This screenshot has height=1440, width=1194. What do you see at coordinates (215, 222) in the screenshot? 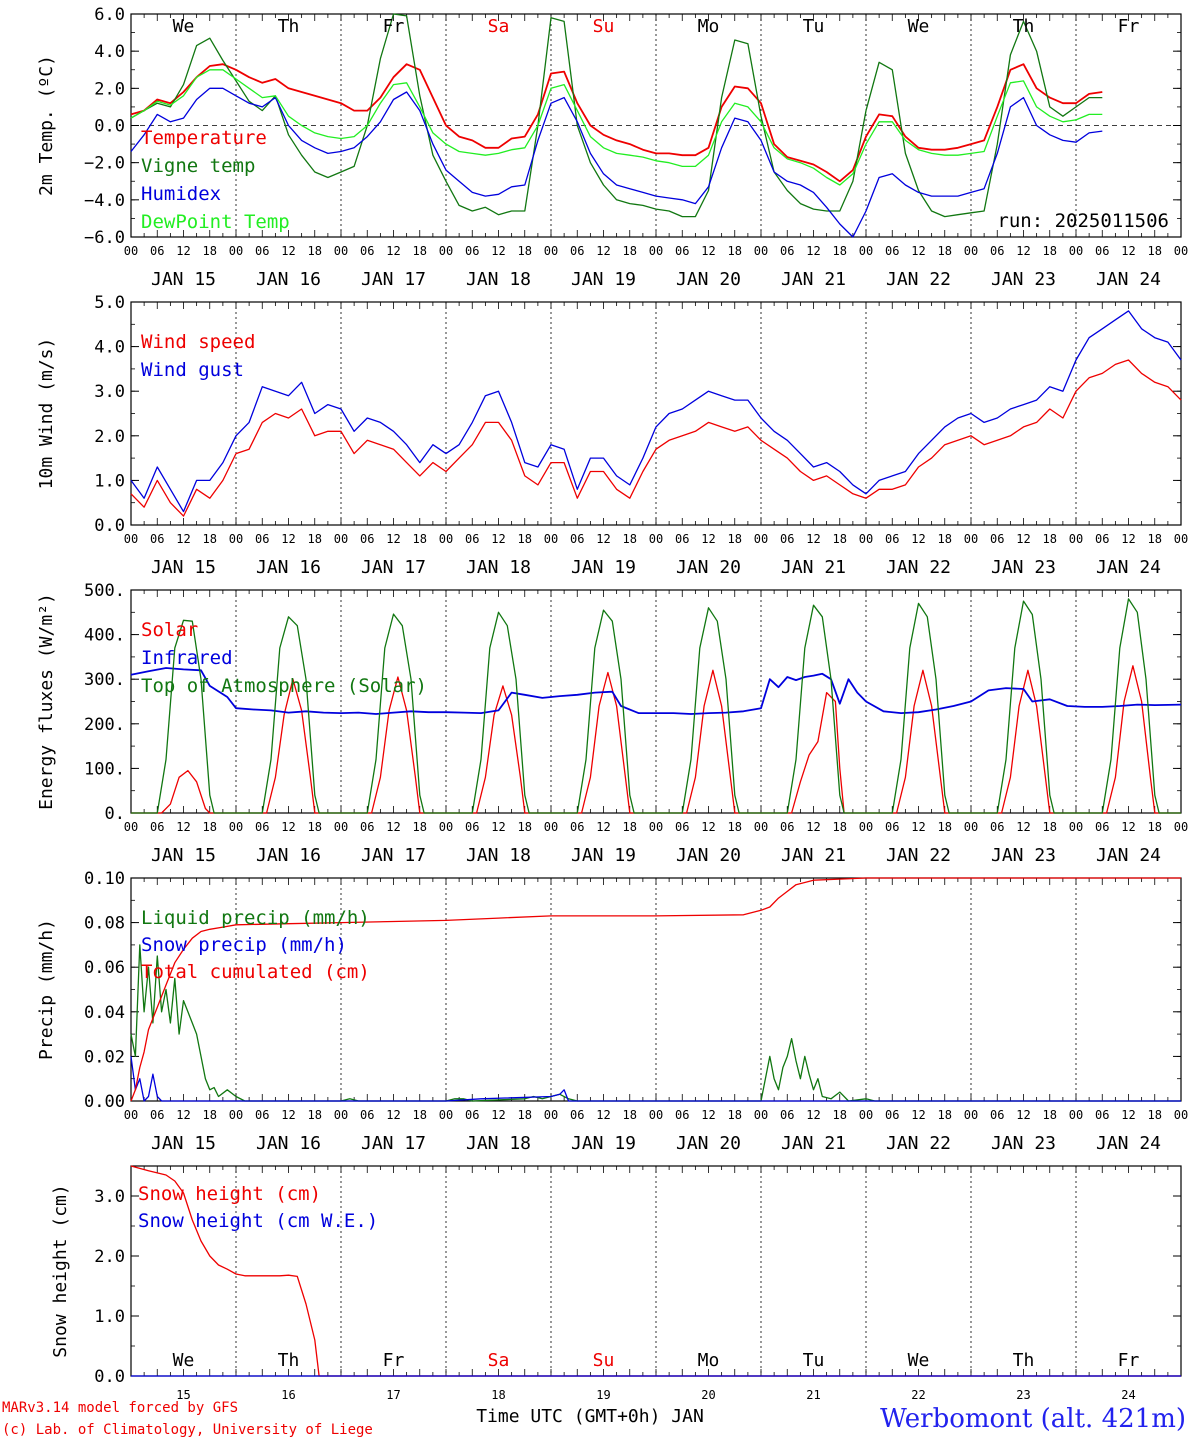
I see `legend-entry: DewPoint Temp` at bounding box center [215, 222].